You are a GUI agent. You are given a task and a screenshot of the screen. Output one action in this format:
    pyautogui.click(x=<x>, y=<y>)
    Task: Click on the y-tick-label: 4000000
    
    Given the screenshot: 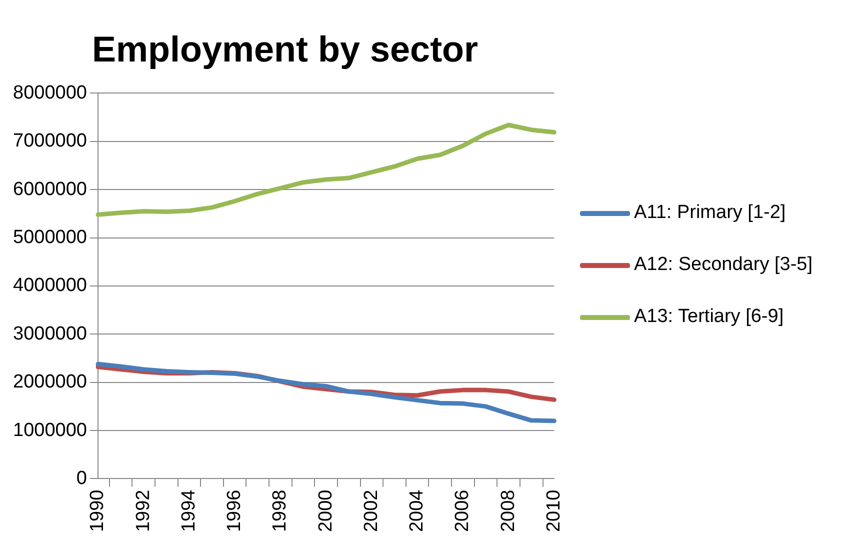 What is the action you would take?
    pyautogui.click(x=50, y=285)
    